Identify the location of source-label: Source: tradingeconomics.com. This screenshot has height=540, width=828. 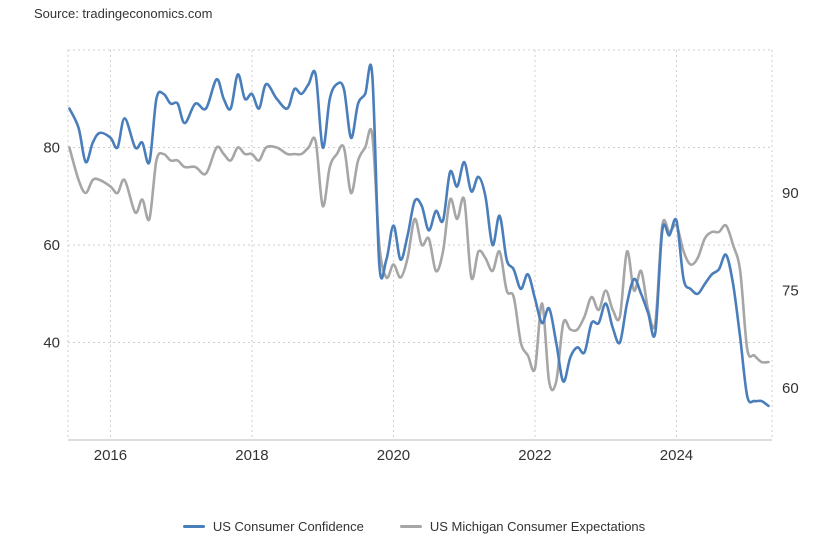
(123, 13).